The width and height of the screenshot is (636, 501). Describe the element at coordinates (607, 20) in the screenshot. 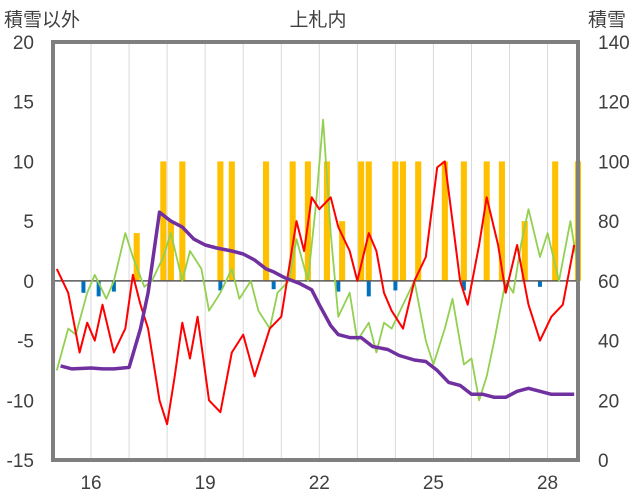

I see `right-axis-title: 積雪` at that location.